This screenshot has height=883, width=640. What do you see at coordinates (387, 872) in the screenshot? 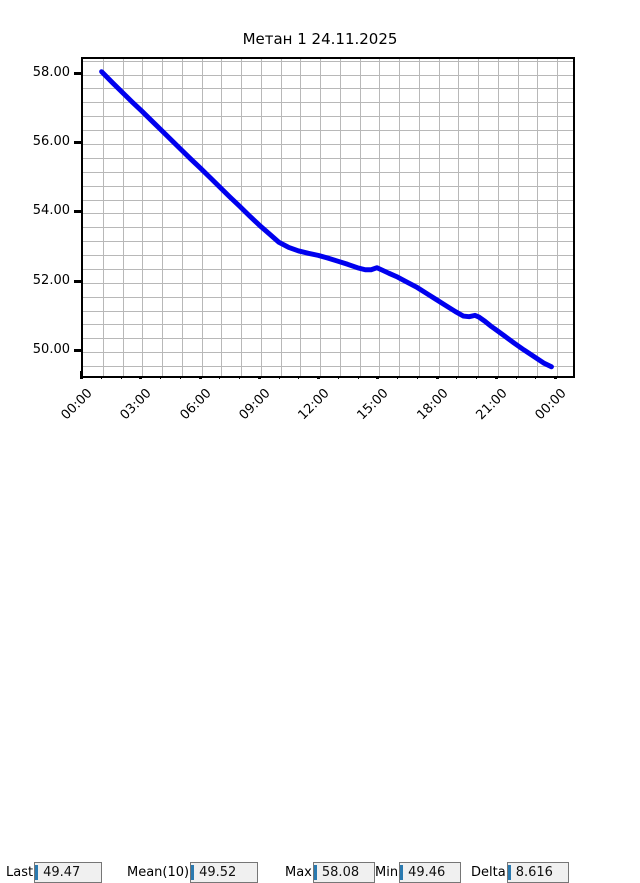
I see `stat-label: Min` at bounding box center [387, 872].